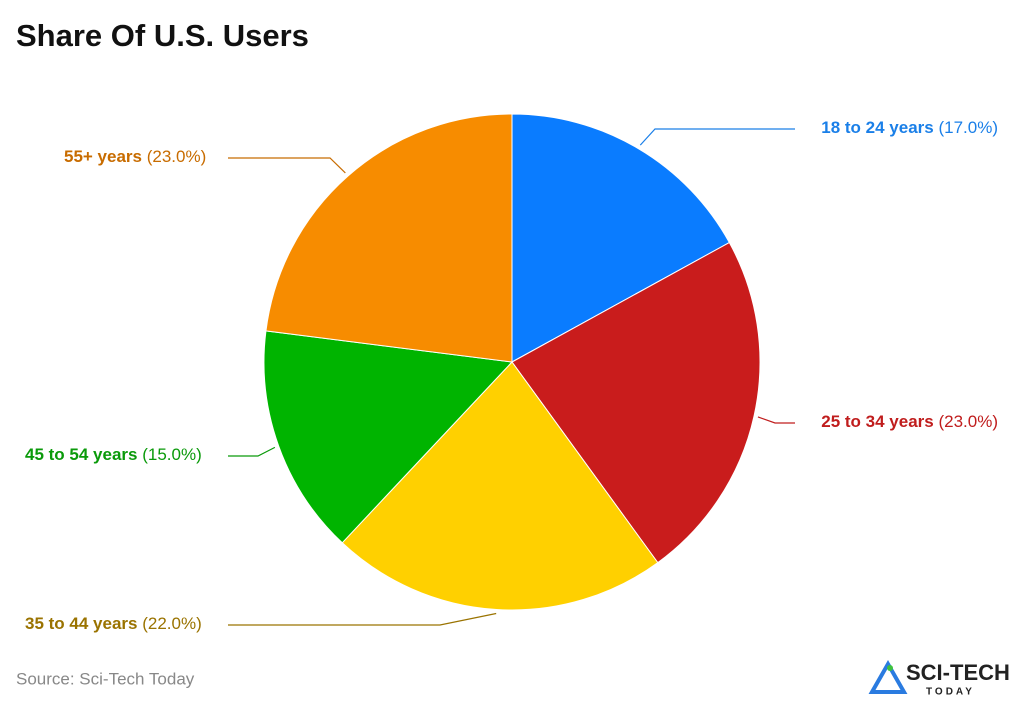 The width and height of the screenshot is (1023, 712). I want to click on slice-label: 25 to 34 years (23.0%), so click(909, 421).